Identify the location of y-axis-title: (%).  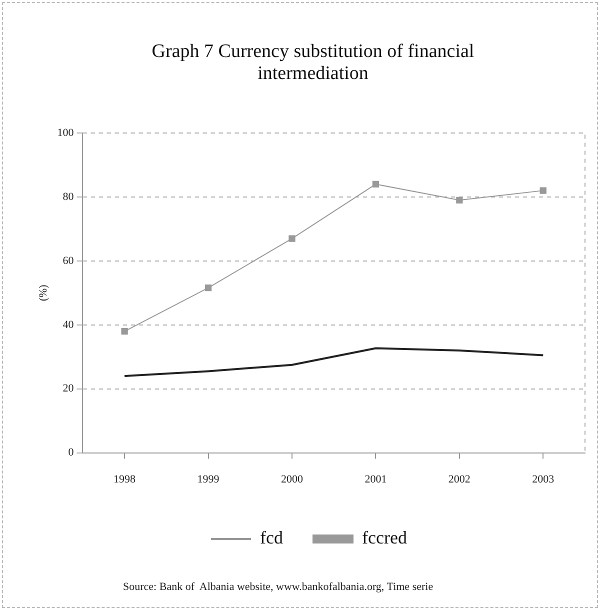
(43, 293).